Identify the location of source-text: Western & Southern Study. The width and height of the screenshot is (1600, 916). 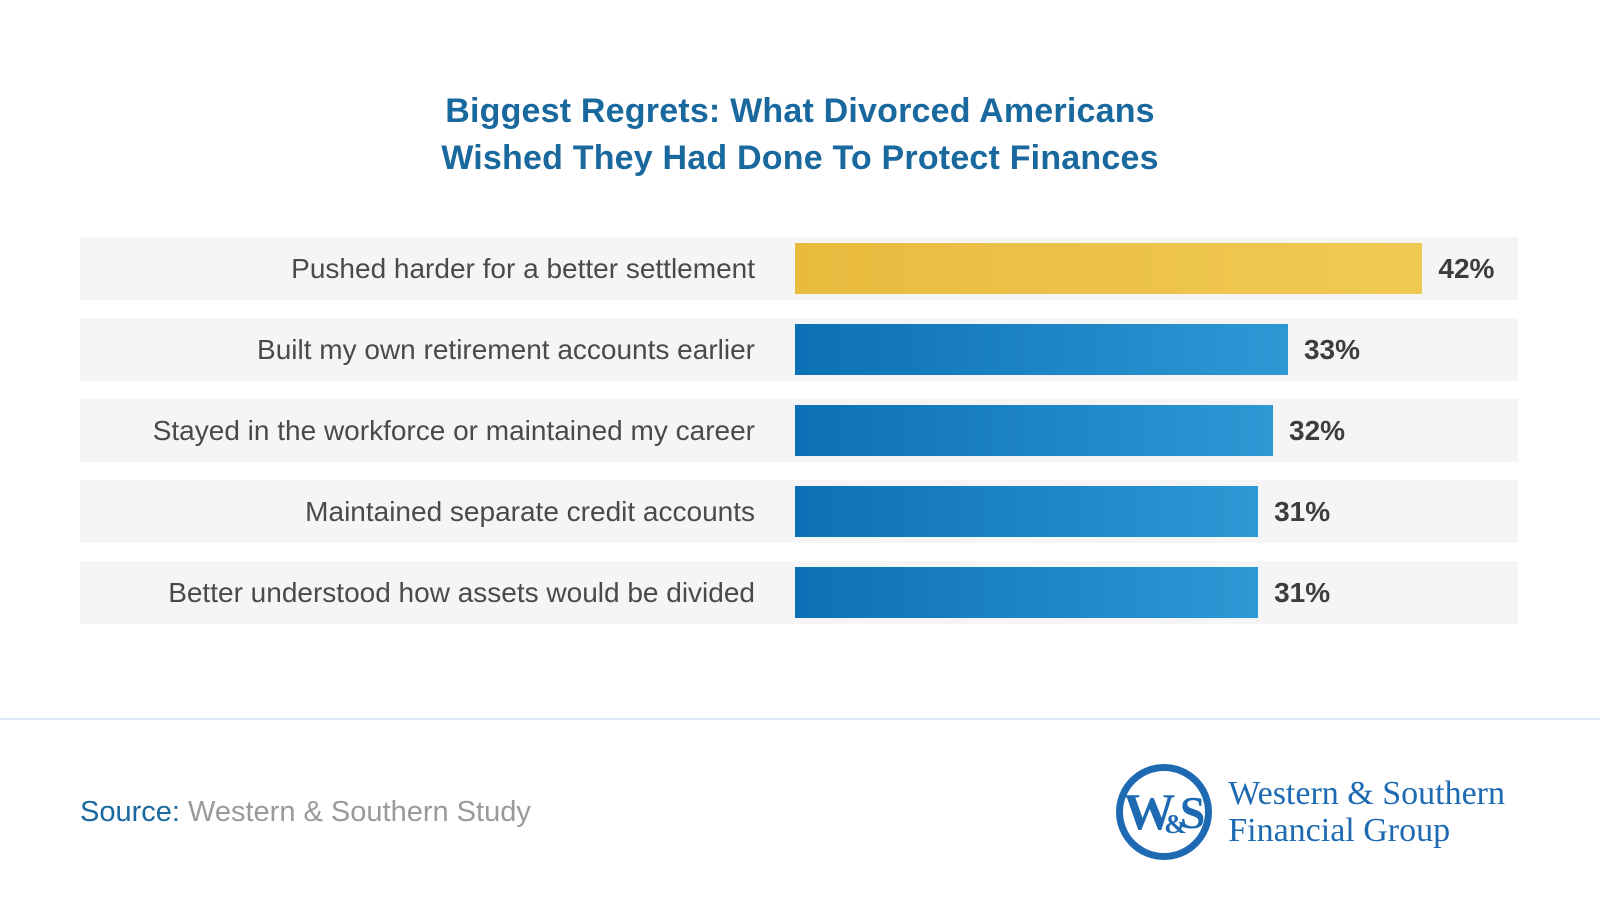
(359, 811).